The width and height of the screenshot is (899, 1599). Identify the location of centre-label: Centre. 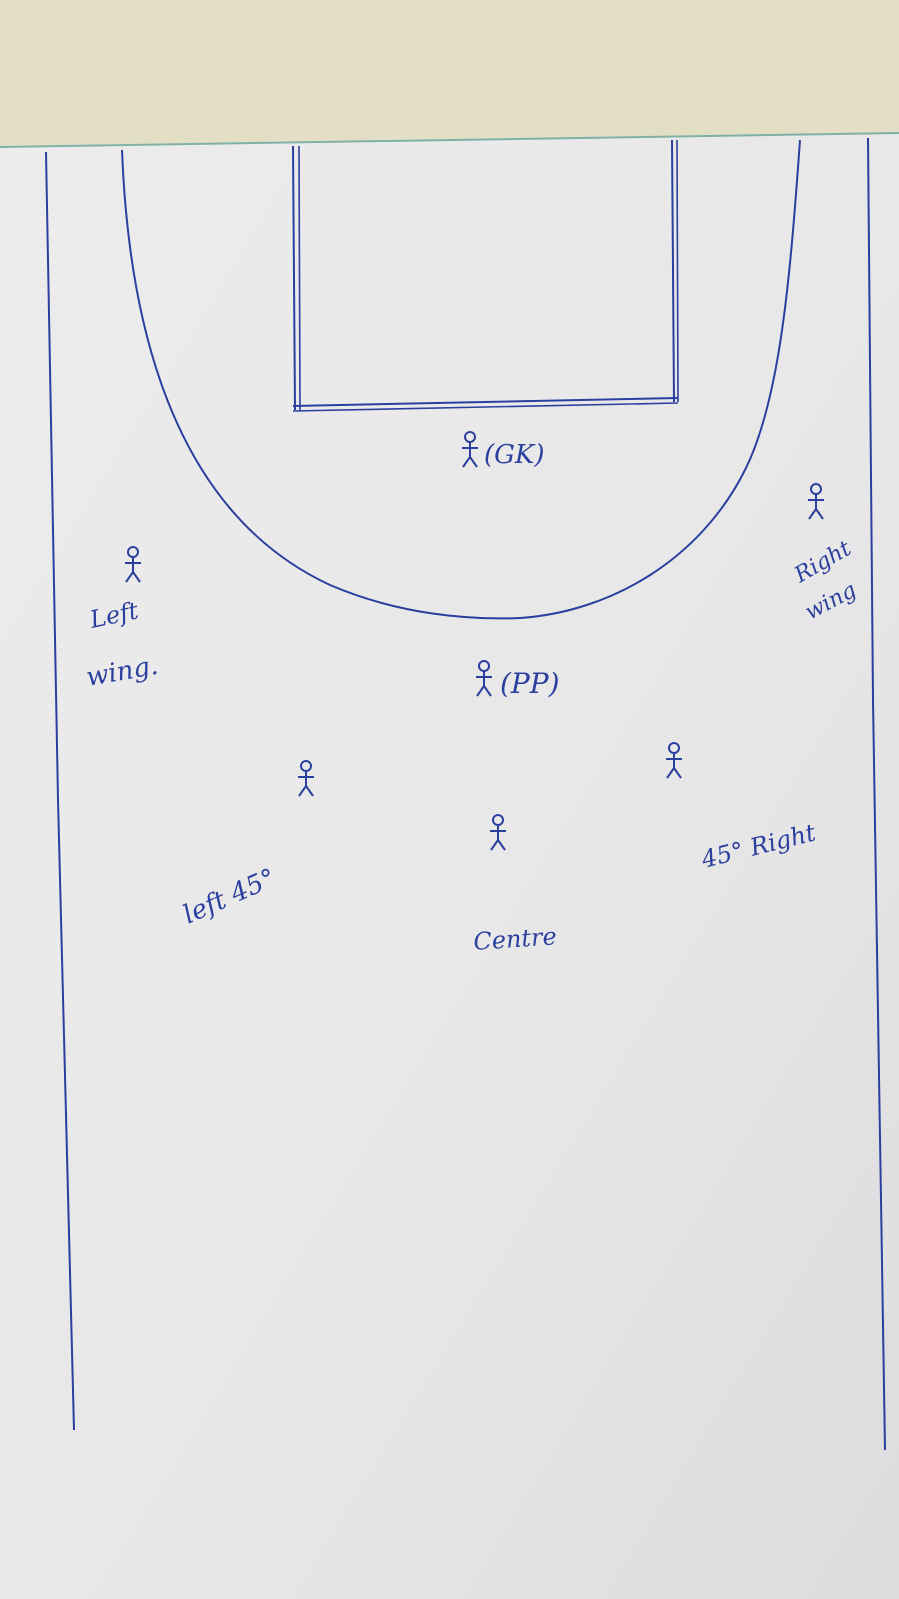
(514, 939).